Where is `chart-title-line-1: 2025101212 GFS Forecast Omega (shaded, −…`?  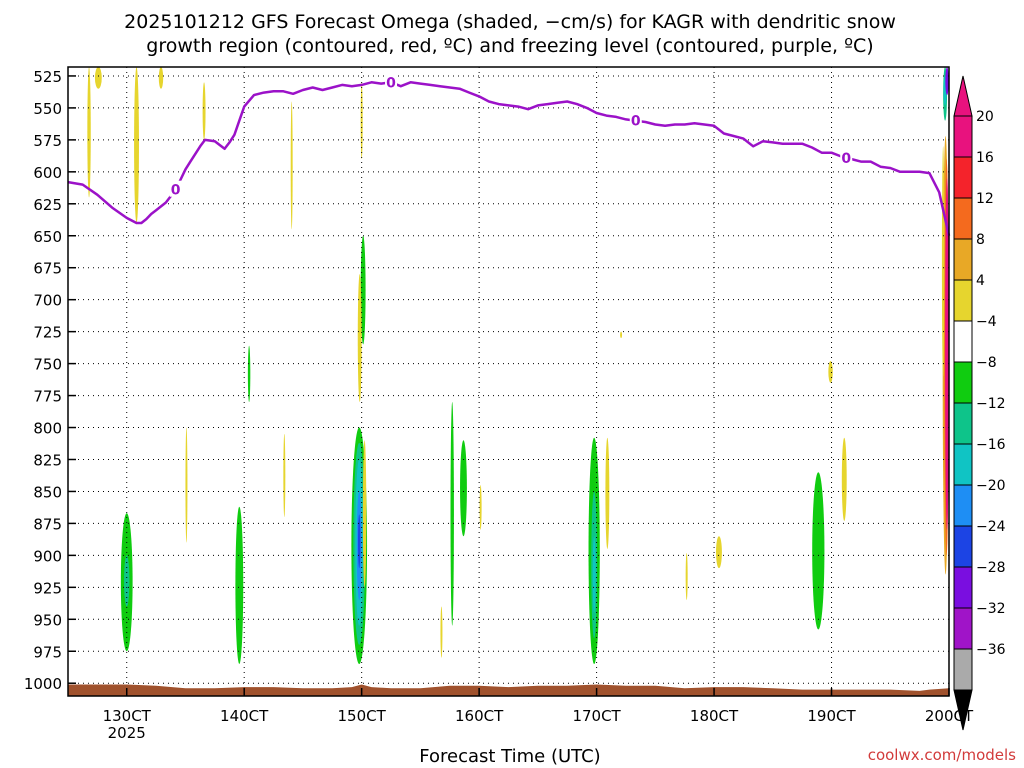
chart-title-line-1: 2025101212 GFS Forecast Omega (shaded, −… is located at coordinates (510, 22).